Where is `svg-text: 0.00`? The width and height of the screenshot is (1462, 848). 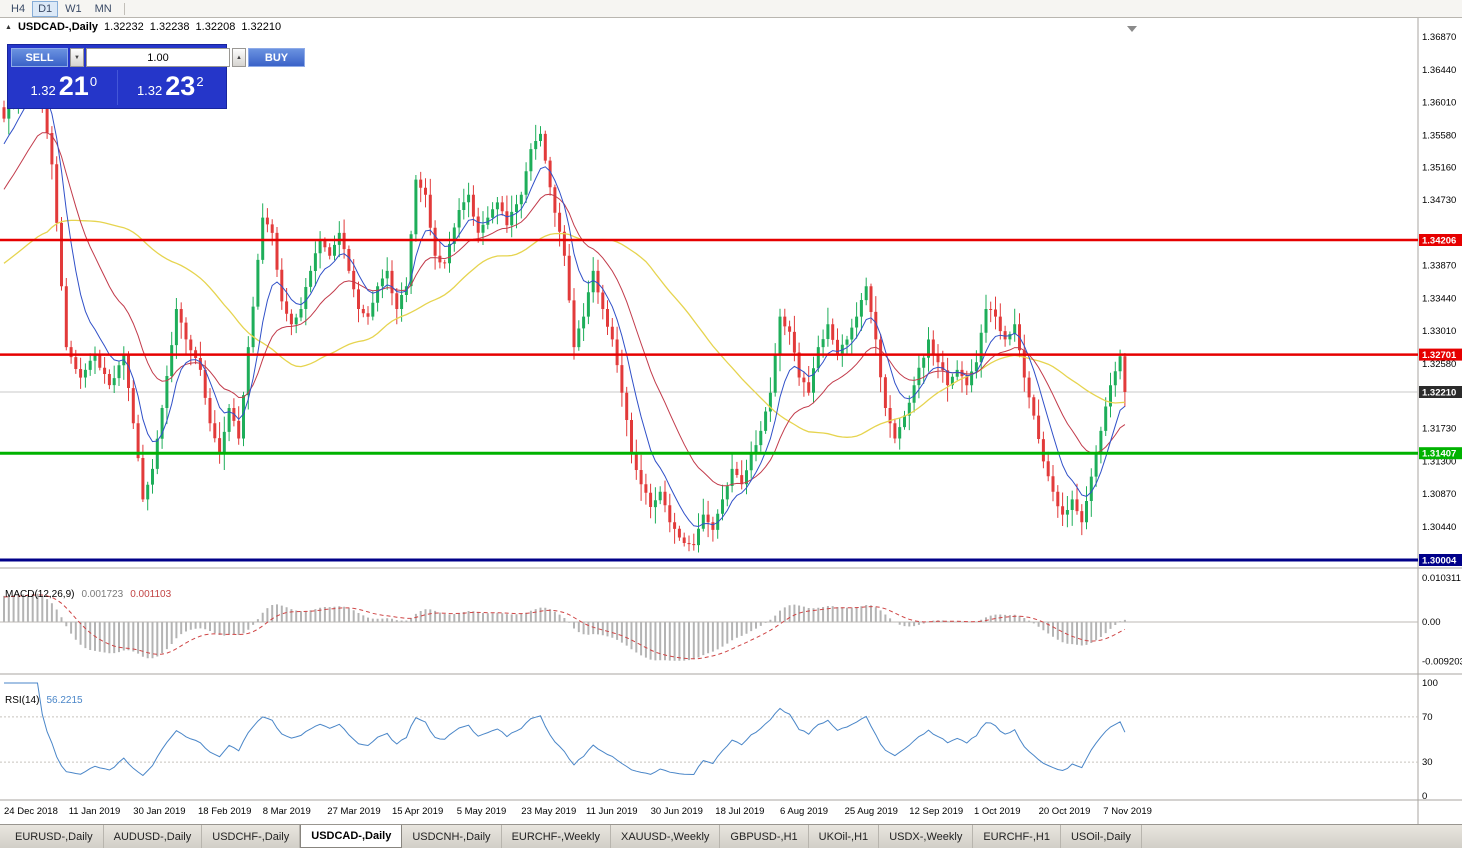
svg-text: 0.00 is located at coordinates (1431, 622).